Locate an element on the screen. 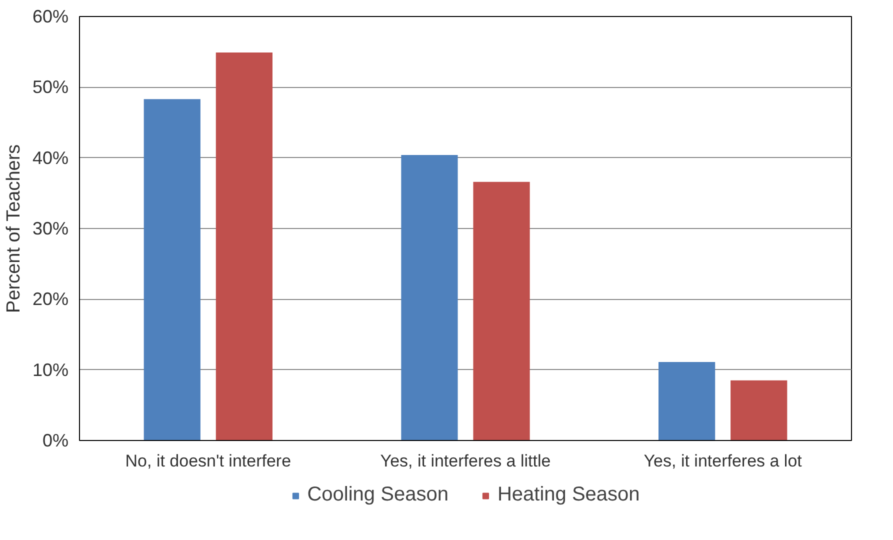  y-axis-title: Percent of Teachers is located at coordinates (13, 228).